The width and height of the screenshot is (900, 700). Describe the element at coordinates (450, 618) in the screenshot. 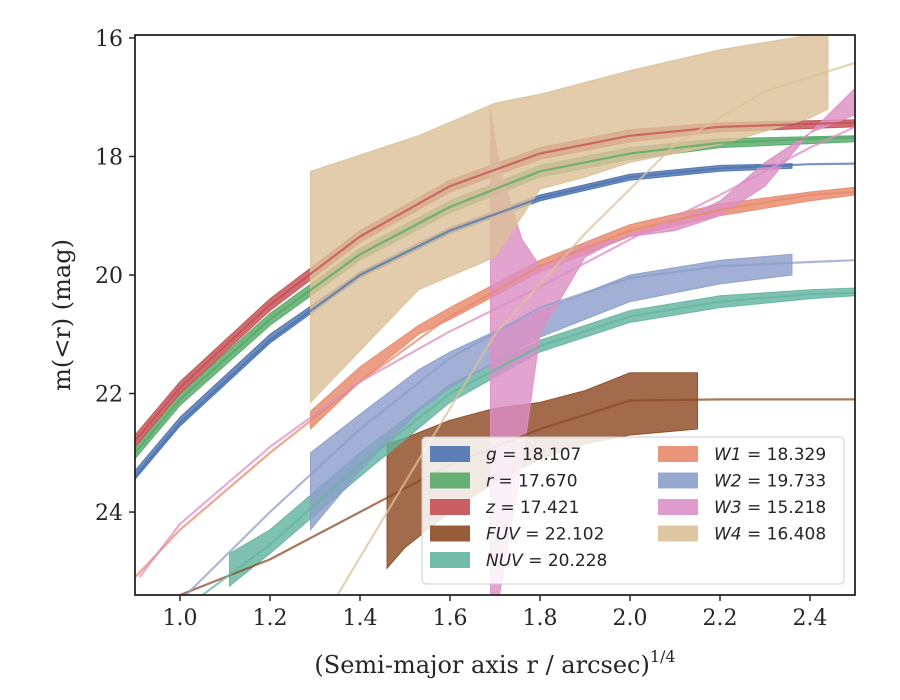

I see `x-tick-label: 1.6` at that location.